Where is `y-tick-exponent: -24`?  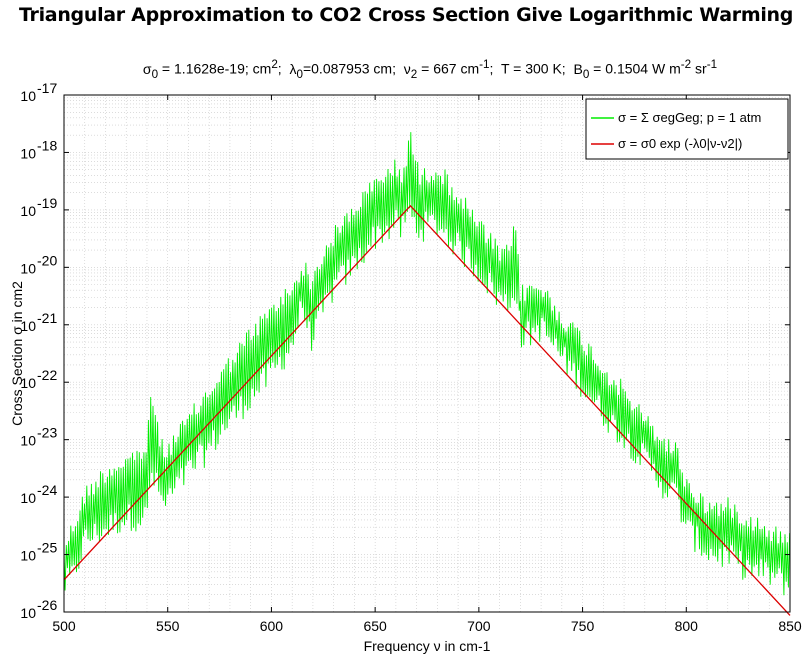 y-tick-exponent: -24 is located at coordinates (47, 490).